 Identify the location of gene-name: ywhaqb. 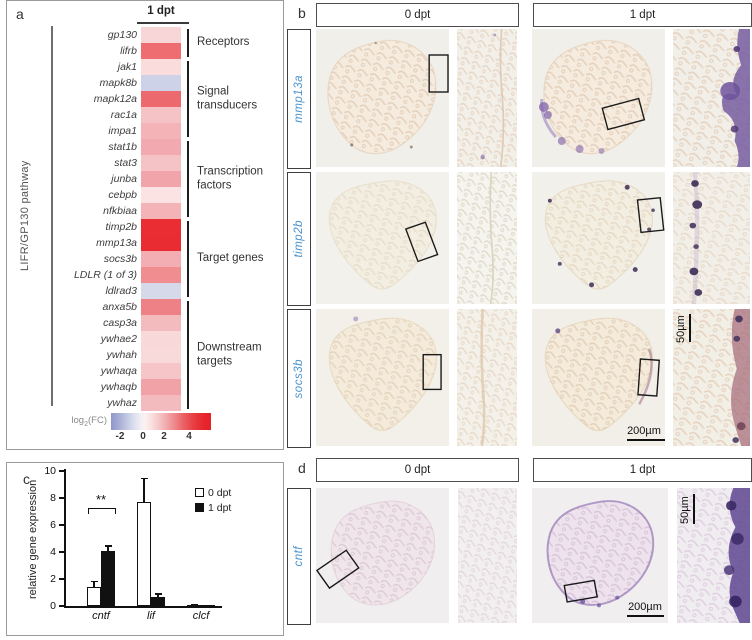
(118, 387).